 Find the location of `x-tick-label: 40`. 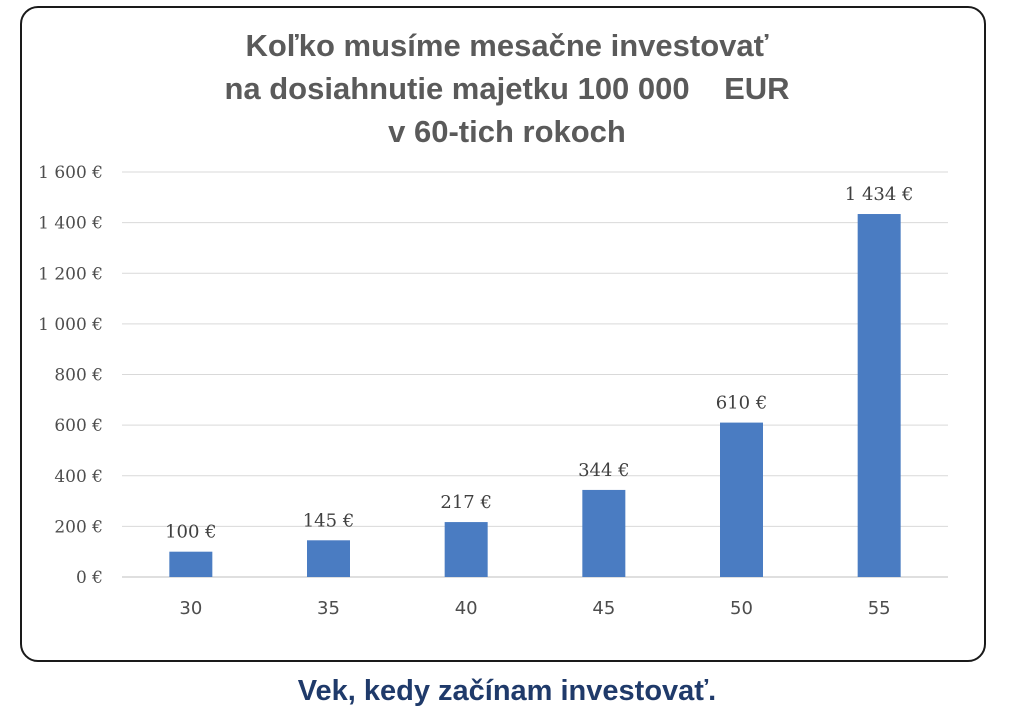

x-tick-label: 40 is located at coordinates (466, 608).